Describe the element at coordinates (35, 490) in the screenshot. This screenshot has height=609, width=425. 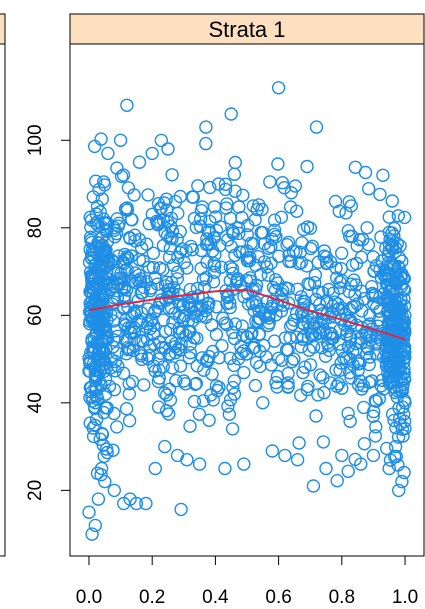
I see `y-tick-label: 20` at that location.